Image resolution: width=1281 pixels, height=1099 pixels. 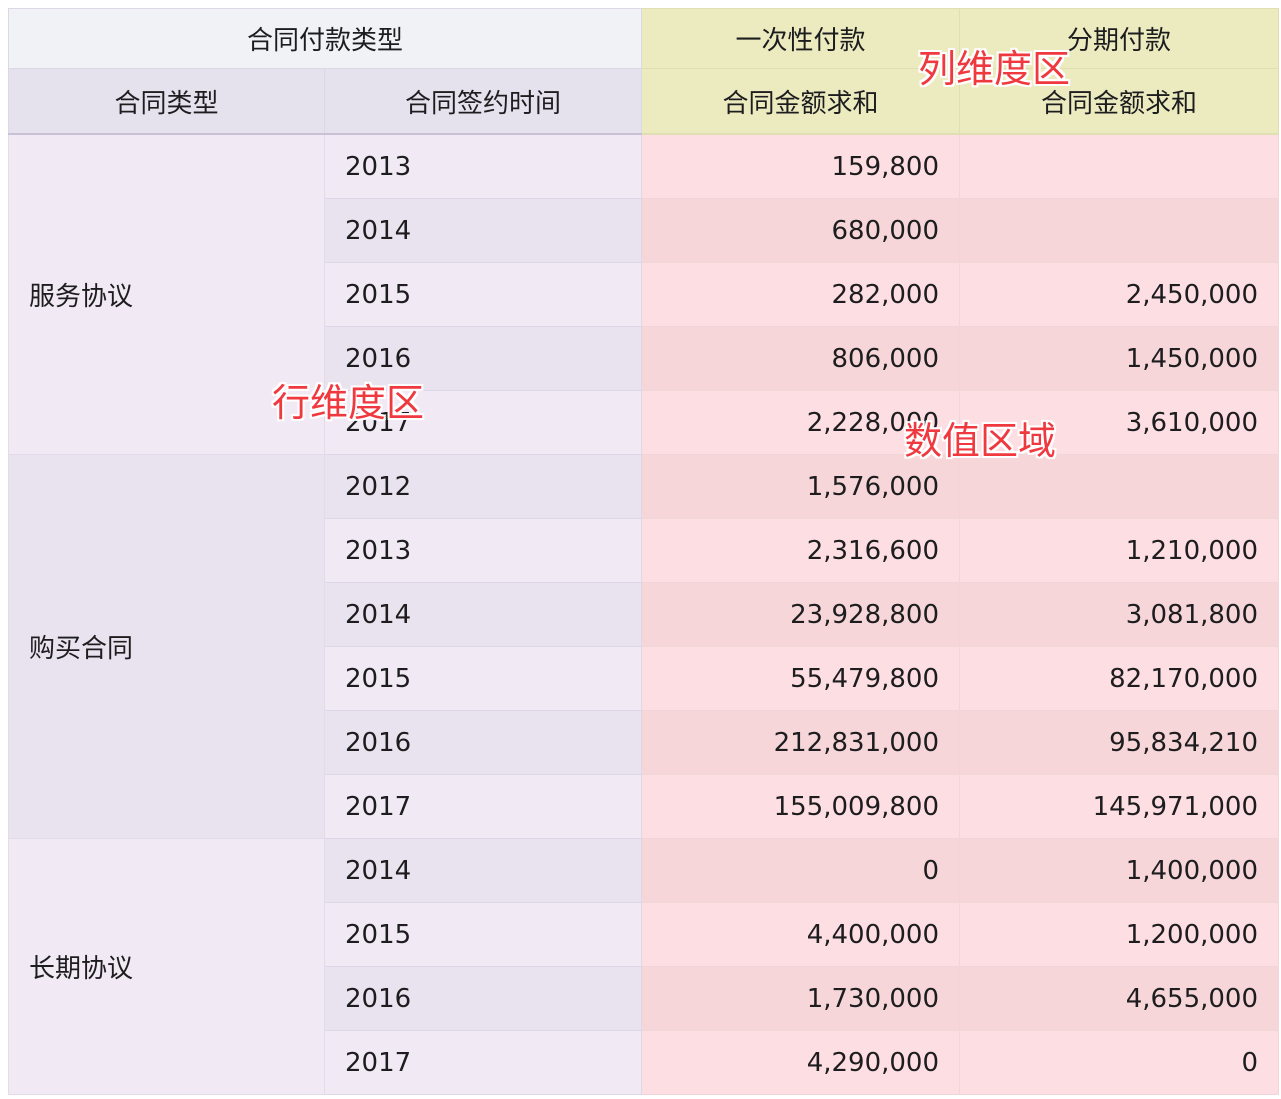 I want to click on value-cell-lump-sum: 23,928,800, so click(x=801, y=614).